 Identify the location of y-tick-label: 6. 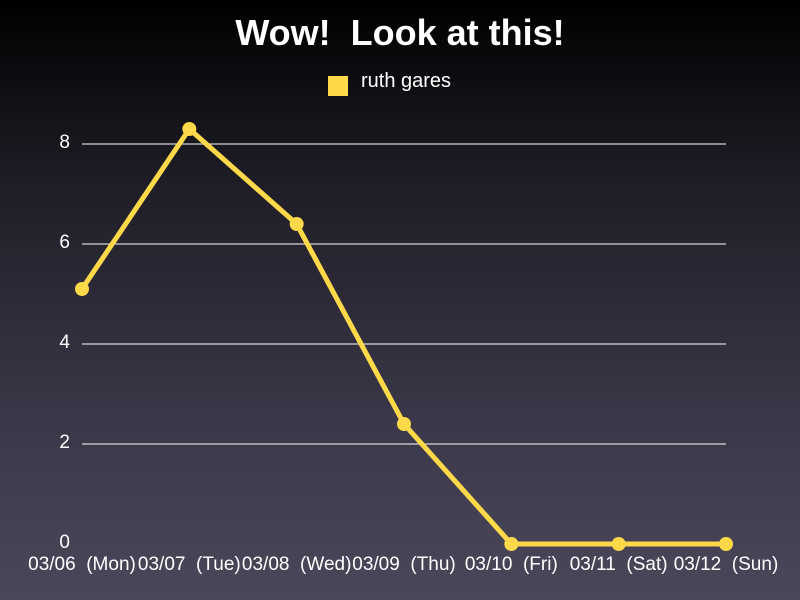
(64, 242).